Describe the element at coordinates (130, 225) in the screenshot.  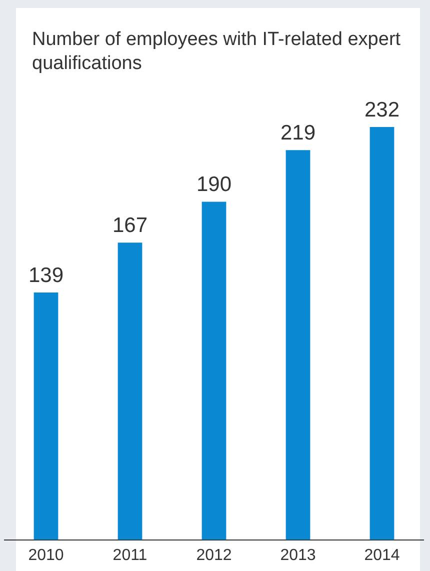
I see `data-label: 167` at that location.